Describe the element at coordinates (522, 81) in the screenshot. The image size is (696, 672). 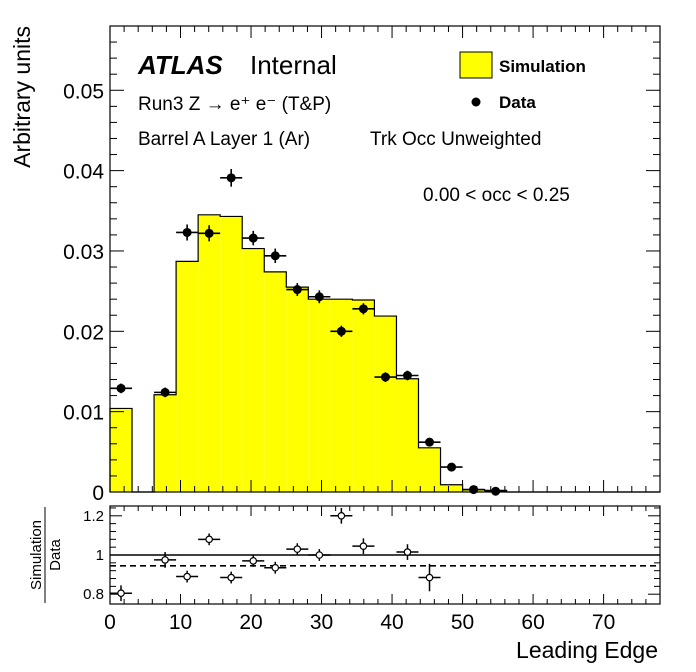
I see `legend: Simulation Data` at that location.